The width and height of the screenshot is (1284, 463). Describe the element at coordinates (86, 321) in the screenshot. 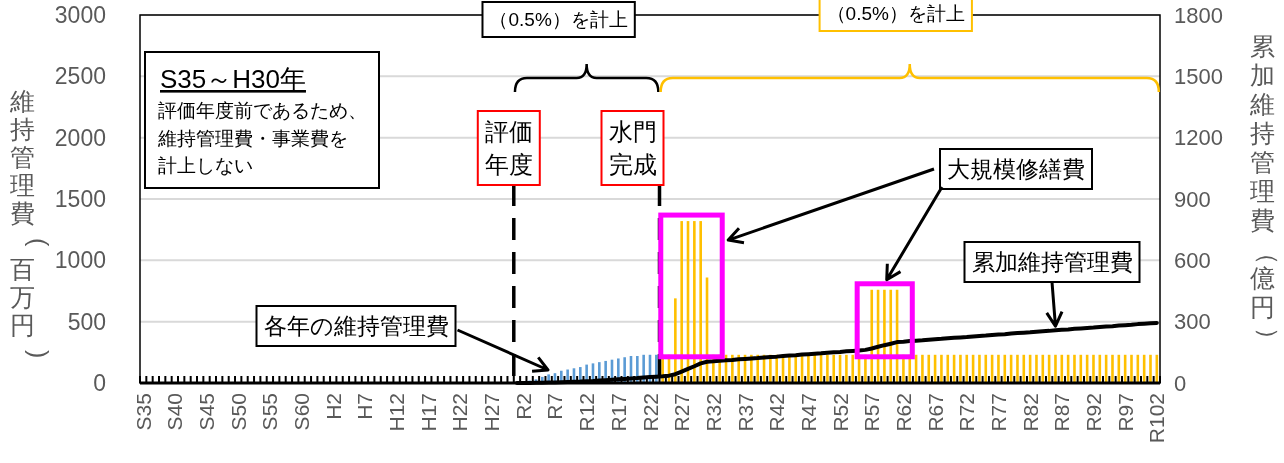

I see `y-tick-label: 500` at that location.